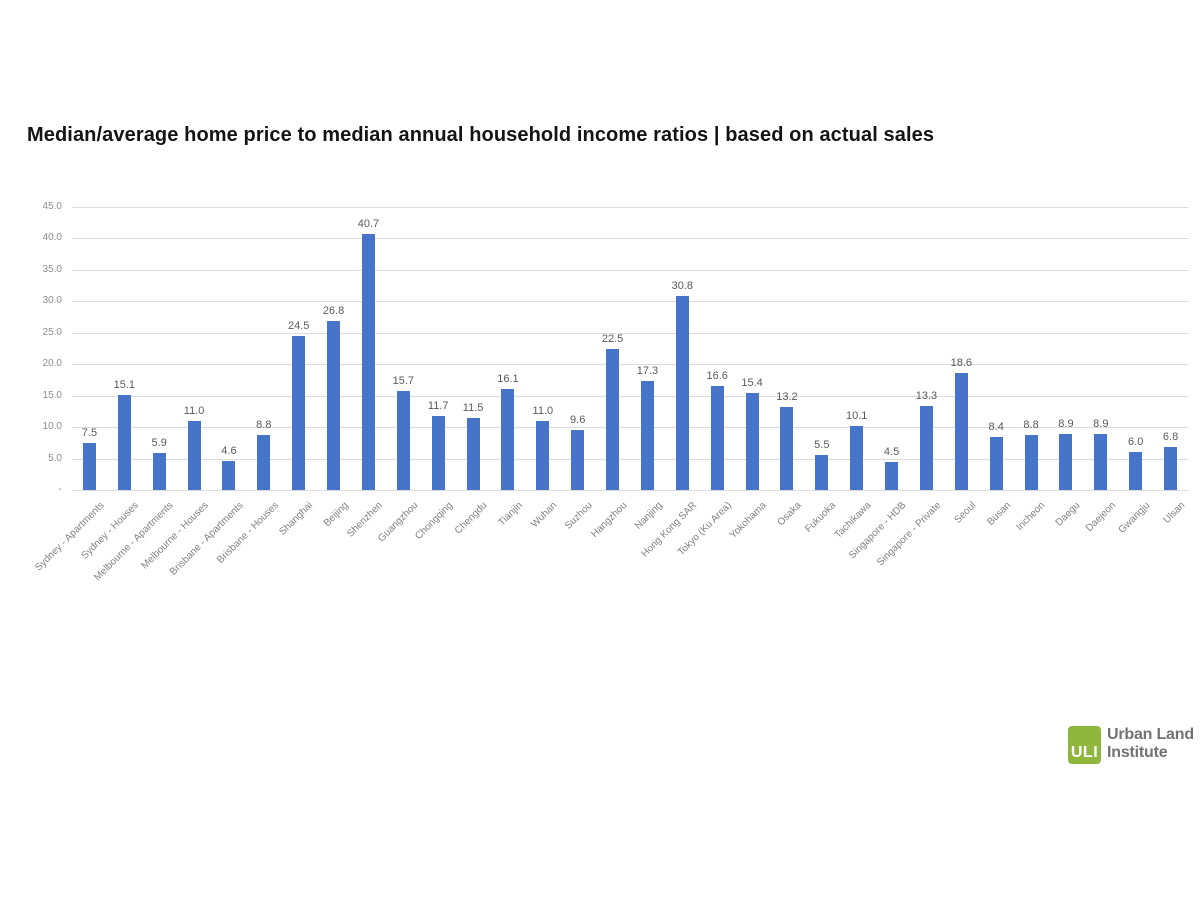  I want to click on x-axis-category-label: Tianjin, so click(510, 514).